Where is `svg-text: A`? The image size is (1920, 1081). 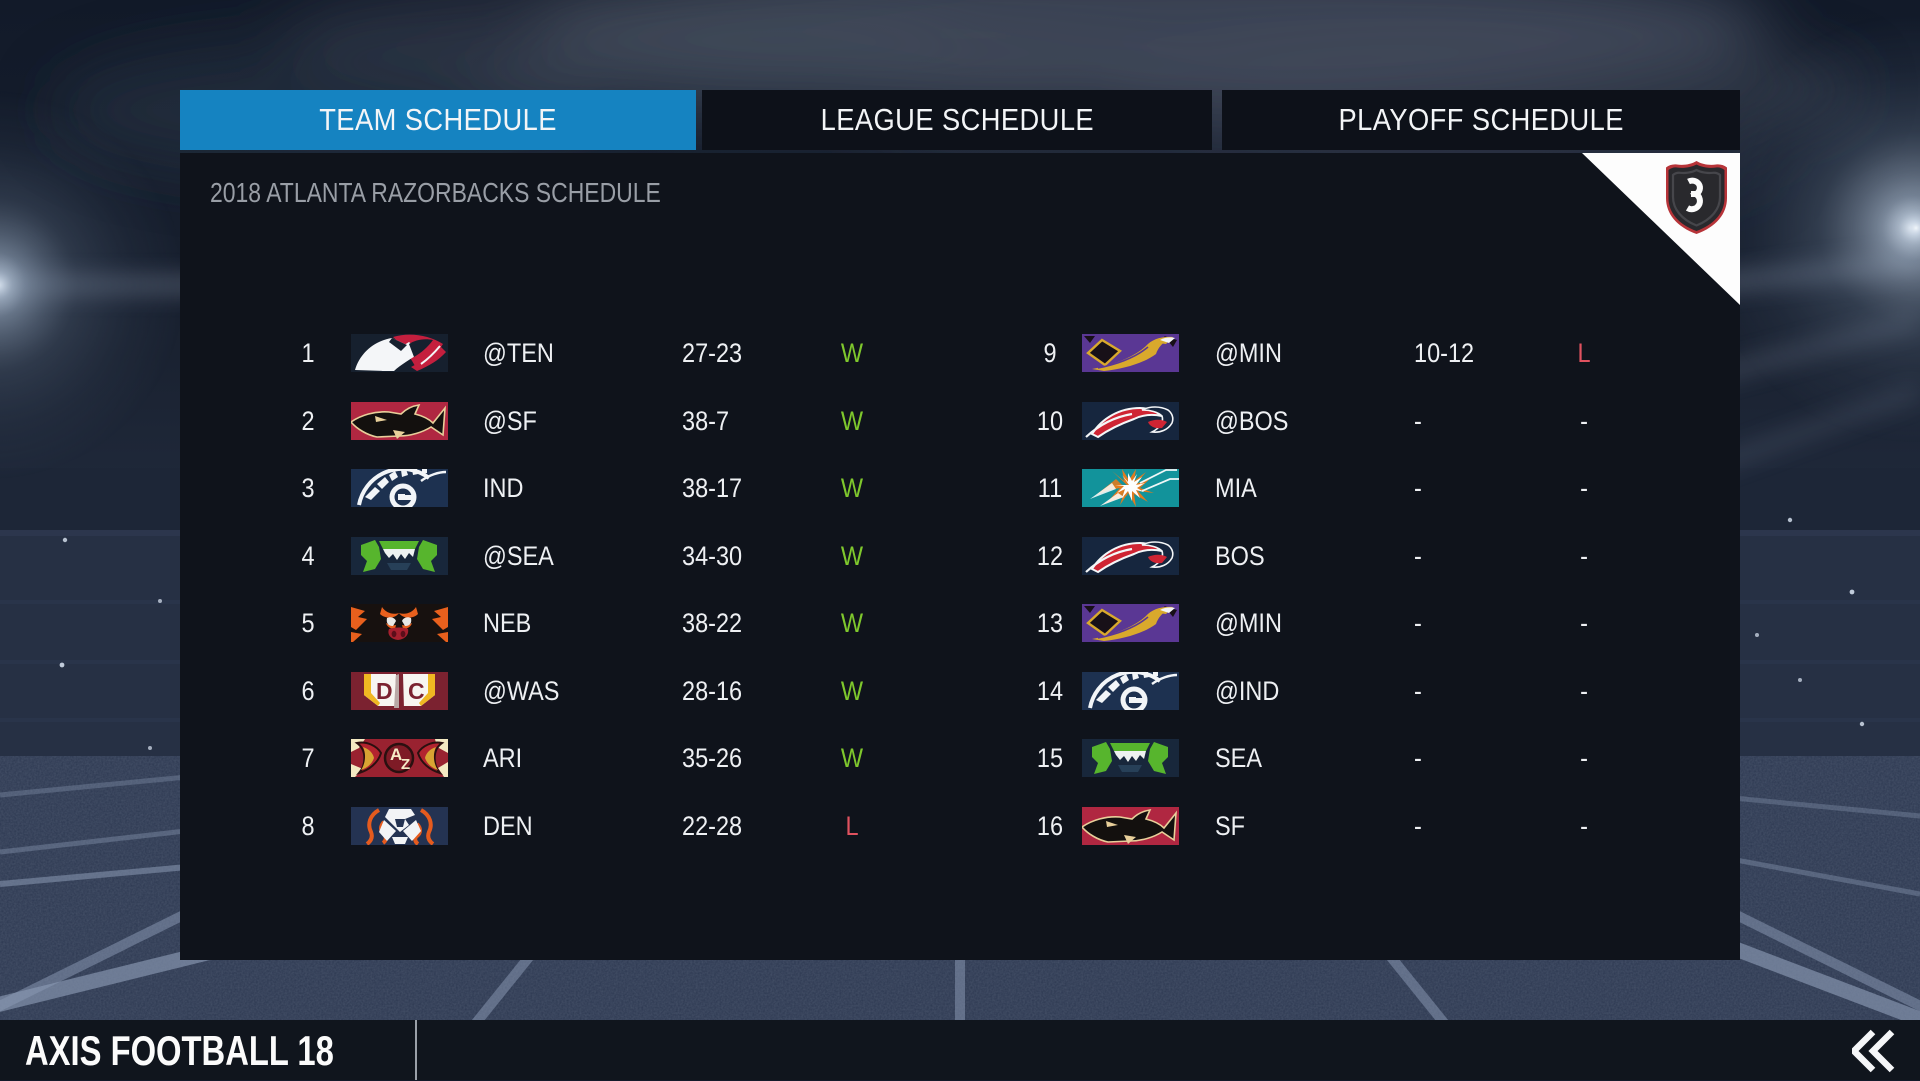 svg-text: A is located at coordinates (396, 754).